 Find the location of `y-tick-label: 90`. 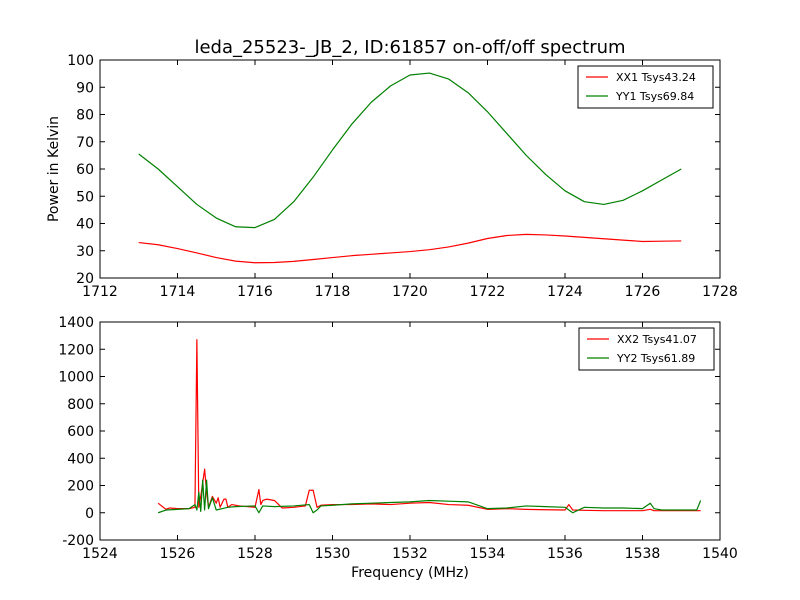

y-tick-label: 90 is located at coordinates (85, 88).